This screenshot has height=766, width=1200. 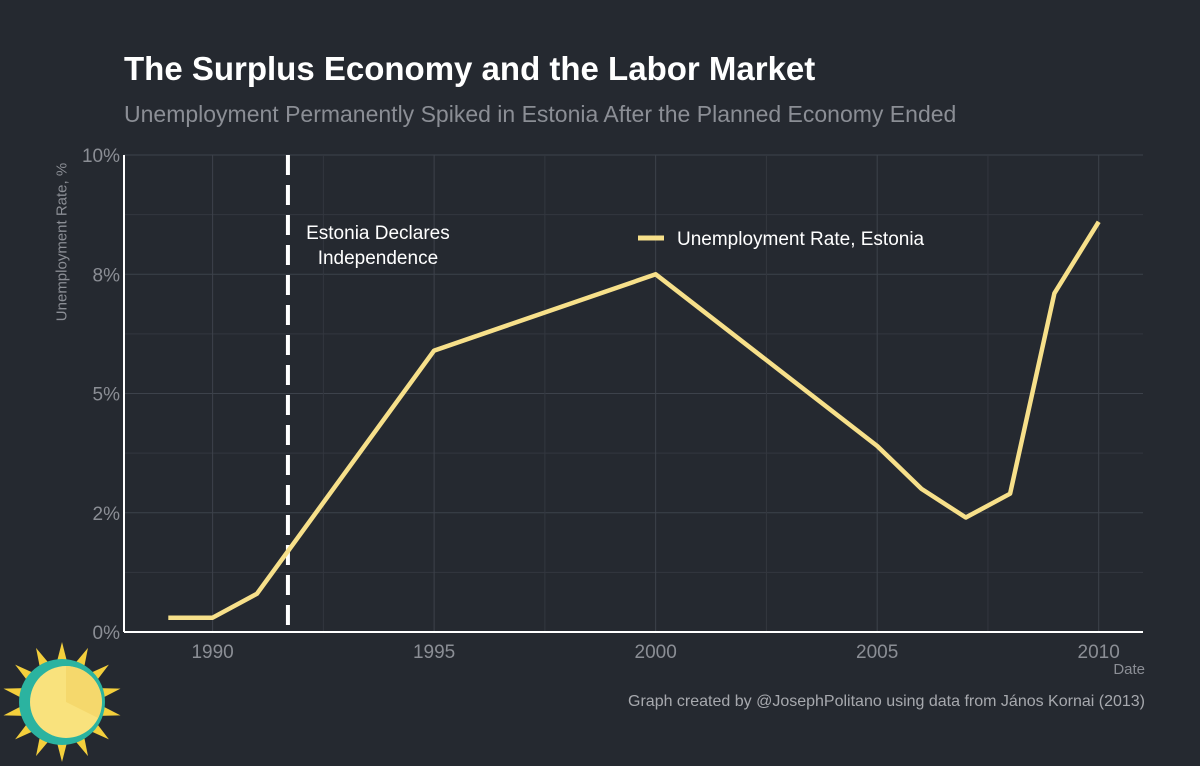 What do you see at coordinates (656, 652) in the screenshot?
I see `x-tick-label: 2000` at bounding box center [656, 652].